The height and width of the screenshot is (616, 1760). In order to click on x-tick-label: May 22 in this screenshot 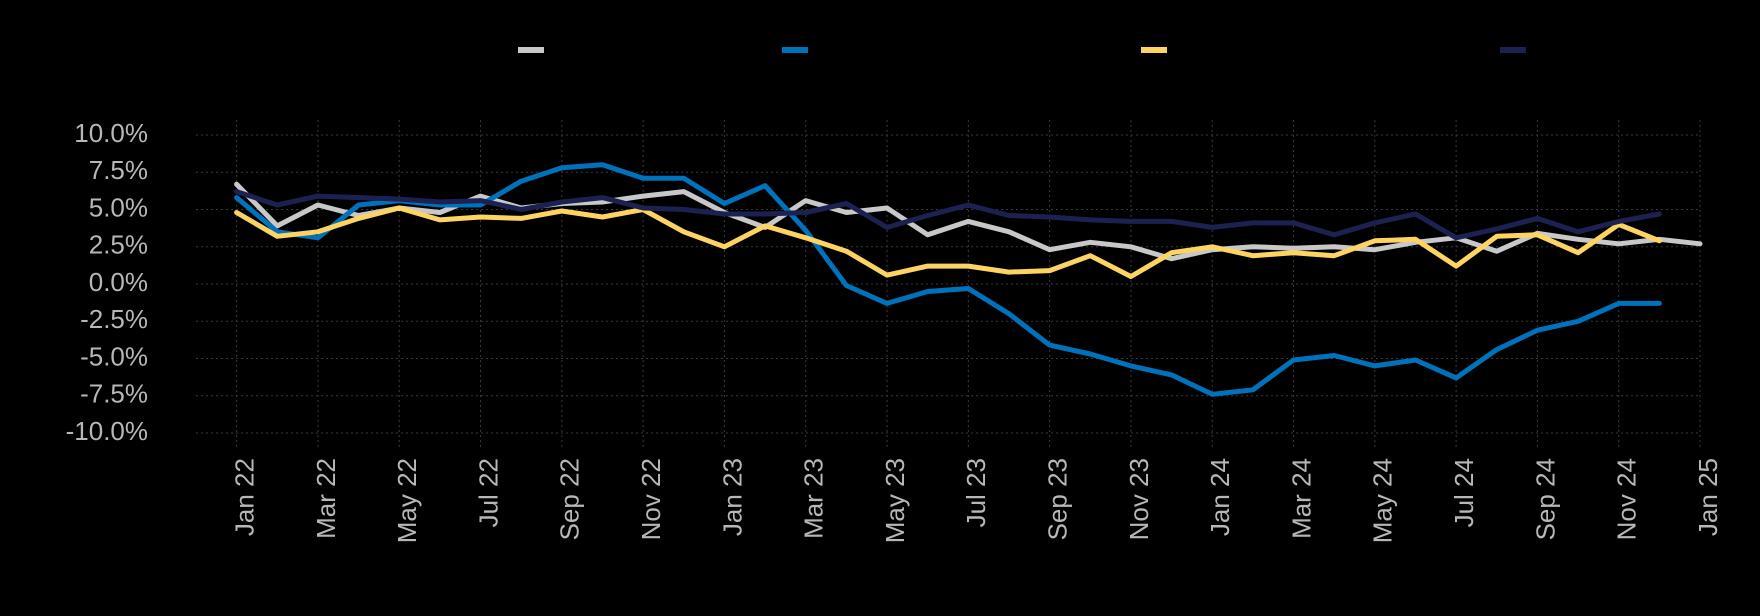, I will do `click(407, 500)`.